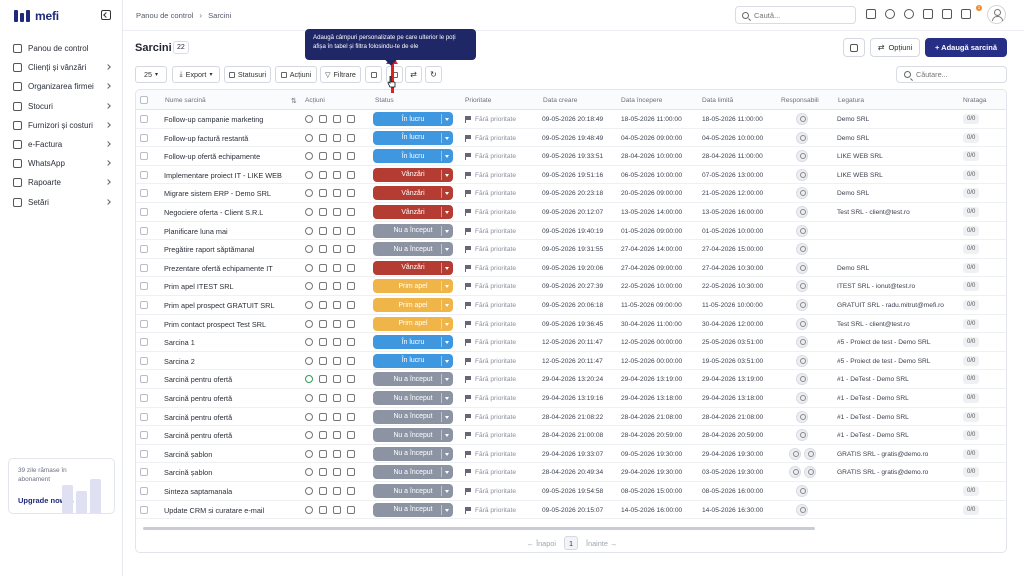 Image resolution: width=1024 pixels, height=576 pixels. What do you see at coordinates (601, 543) in the screenshot?
I see `next-page-button: Înainte →` at bounding box center [601, 543].